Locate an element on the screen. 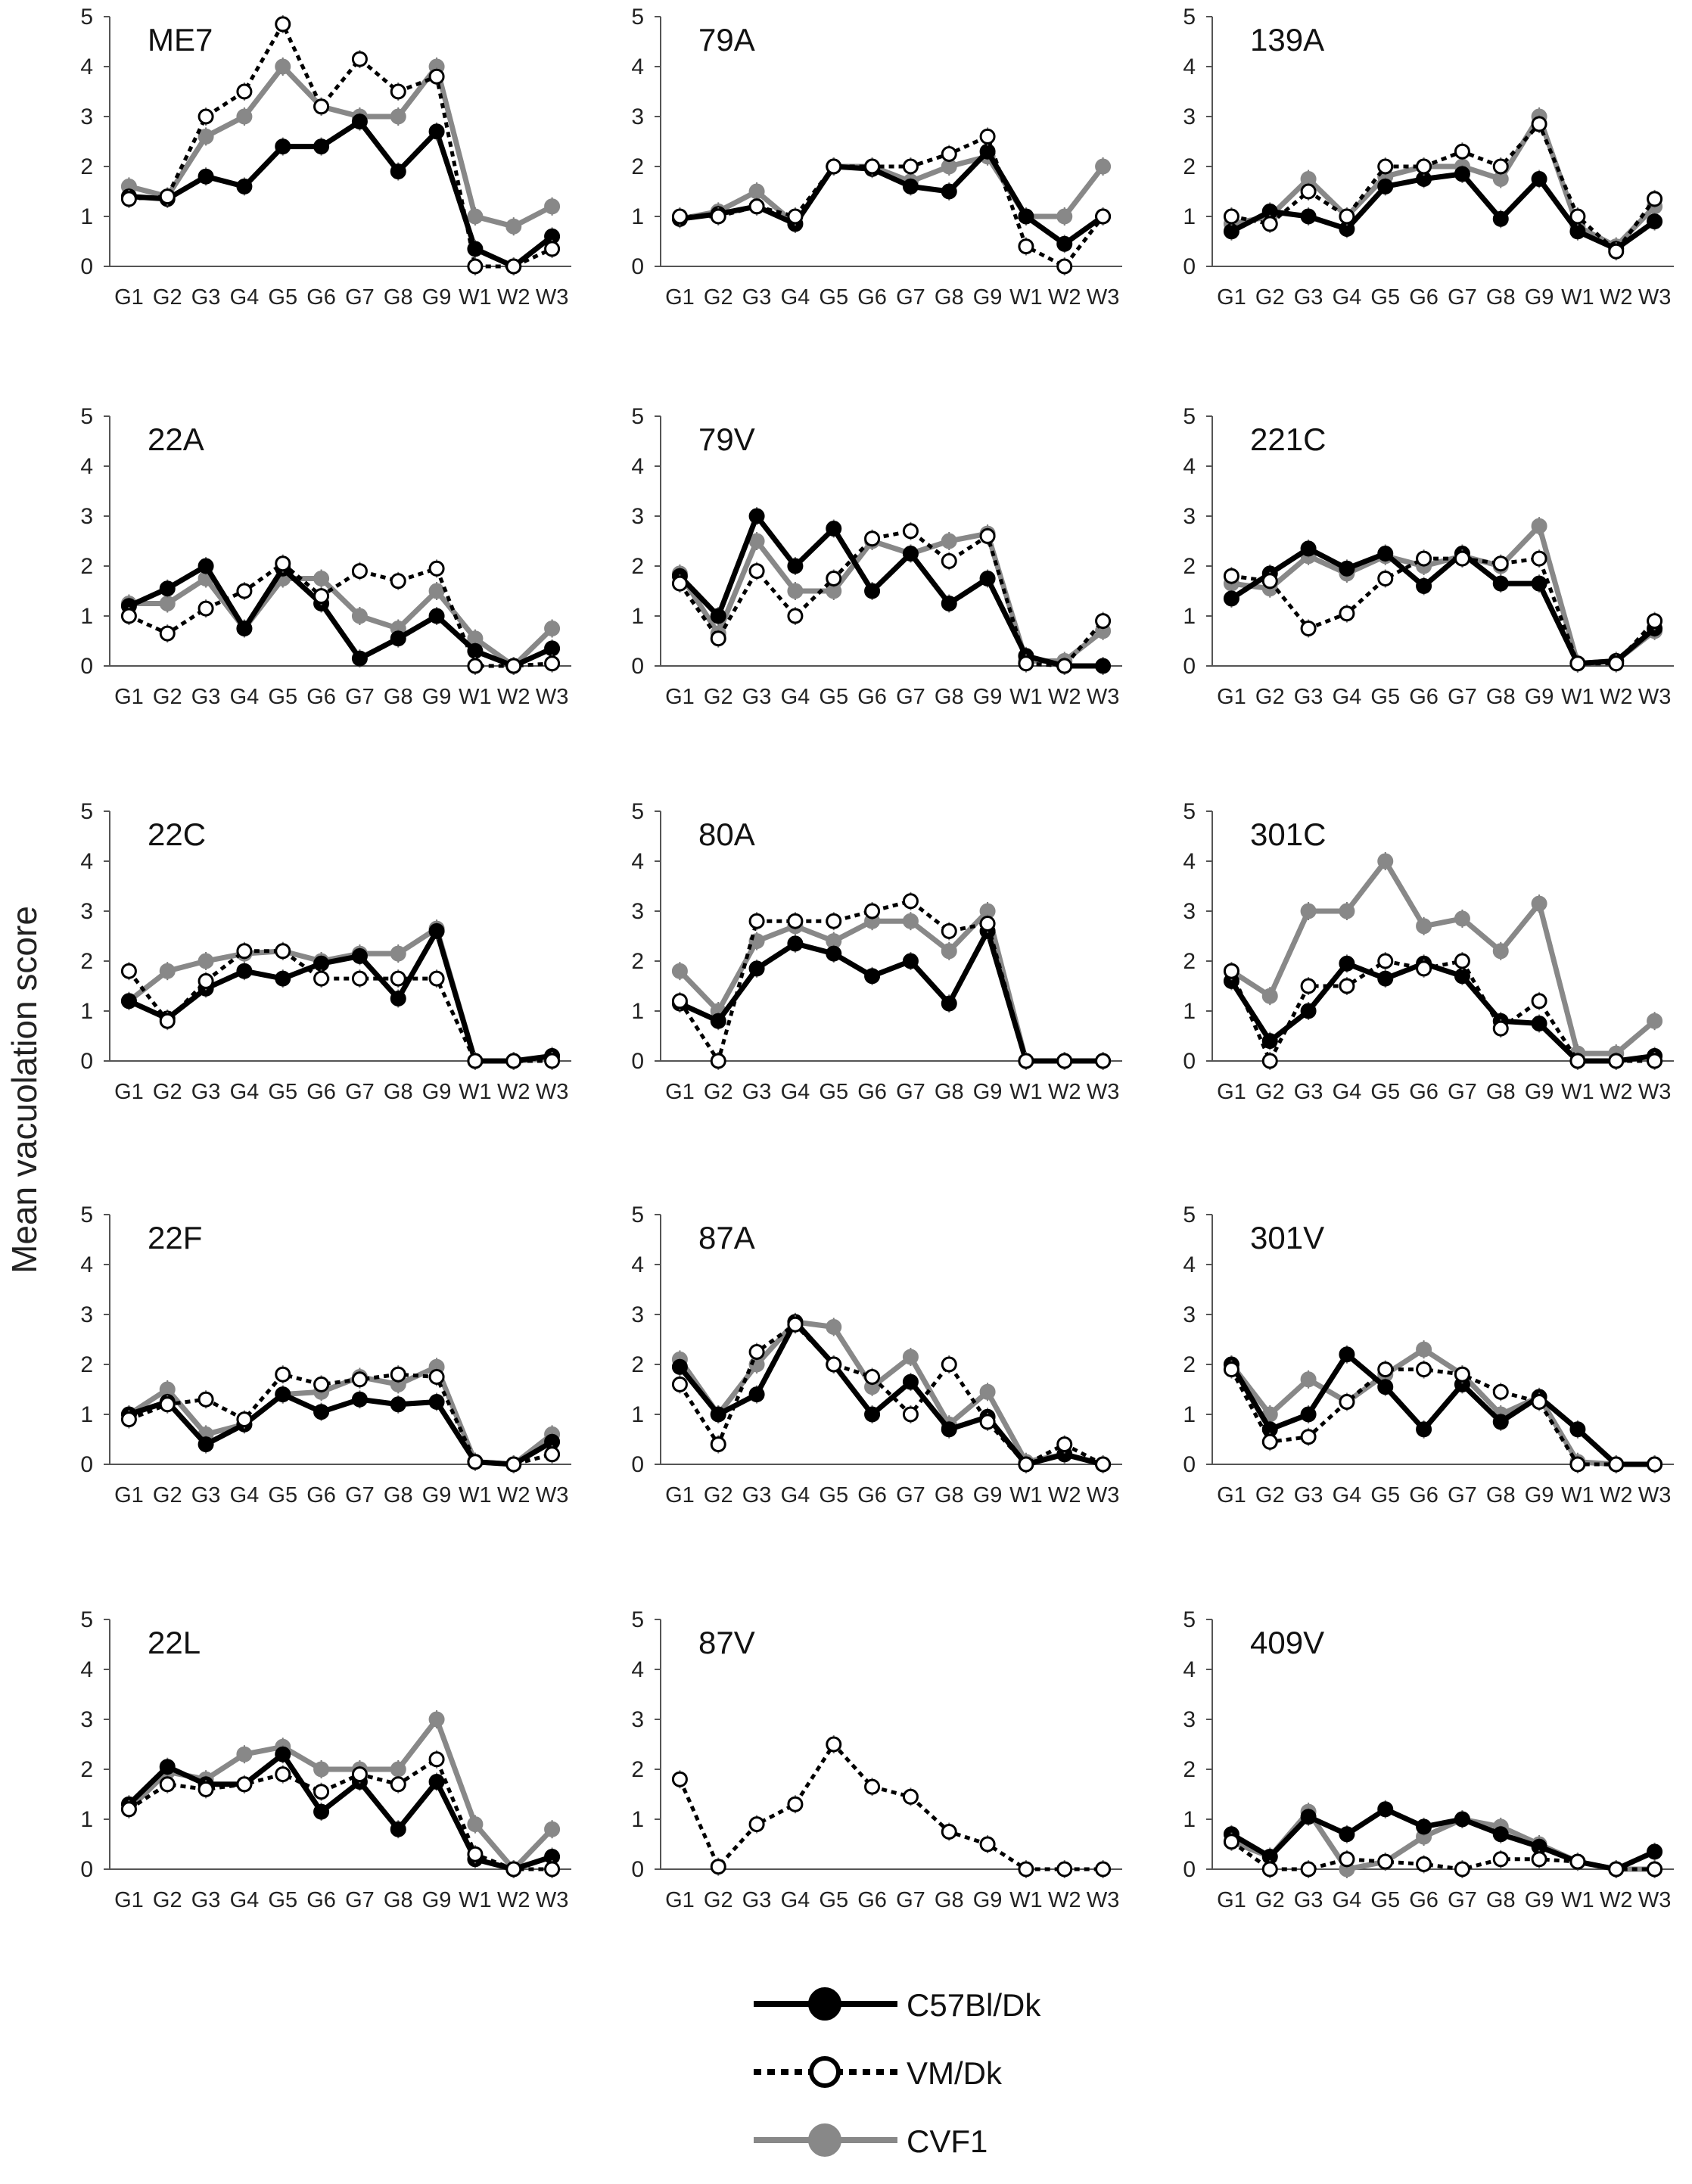 This screenshot has width=1692, height=2184. panel-title: 79A is located at coordinates (726, 40).